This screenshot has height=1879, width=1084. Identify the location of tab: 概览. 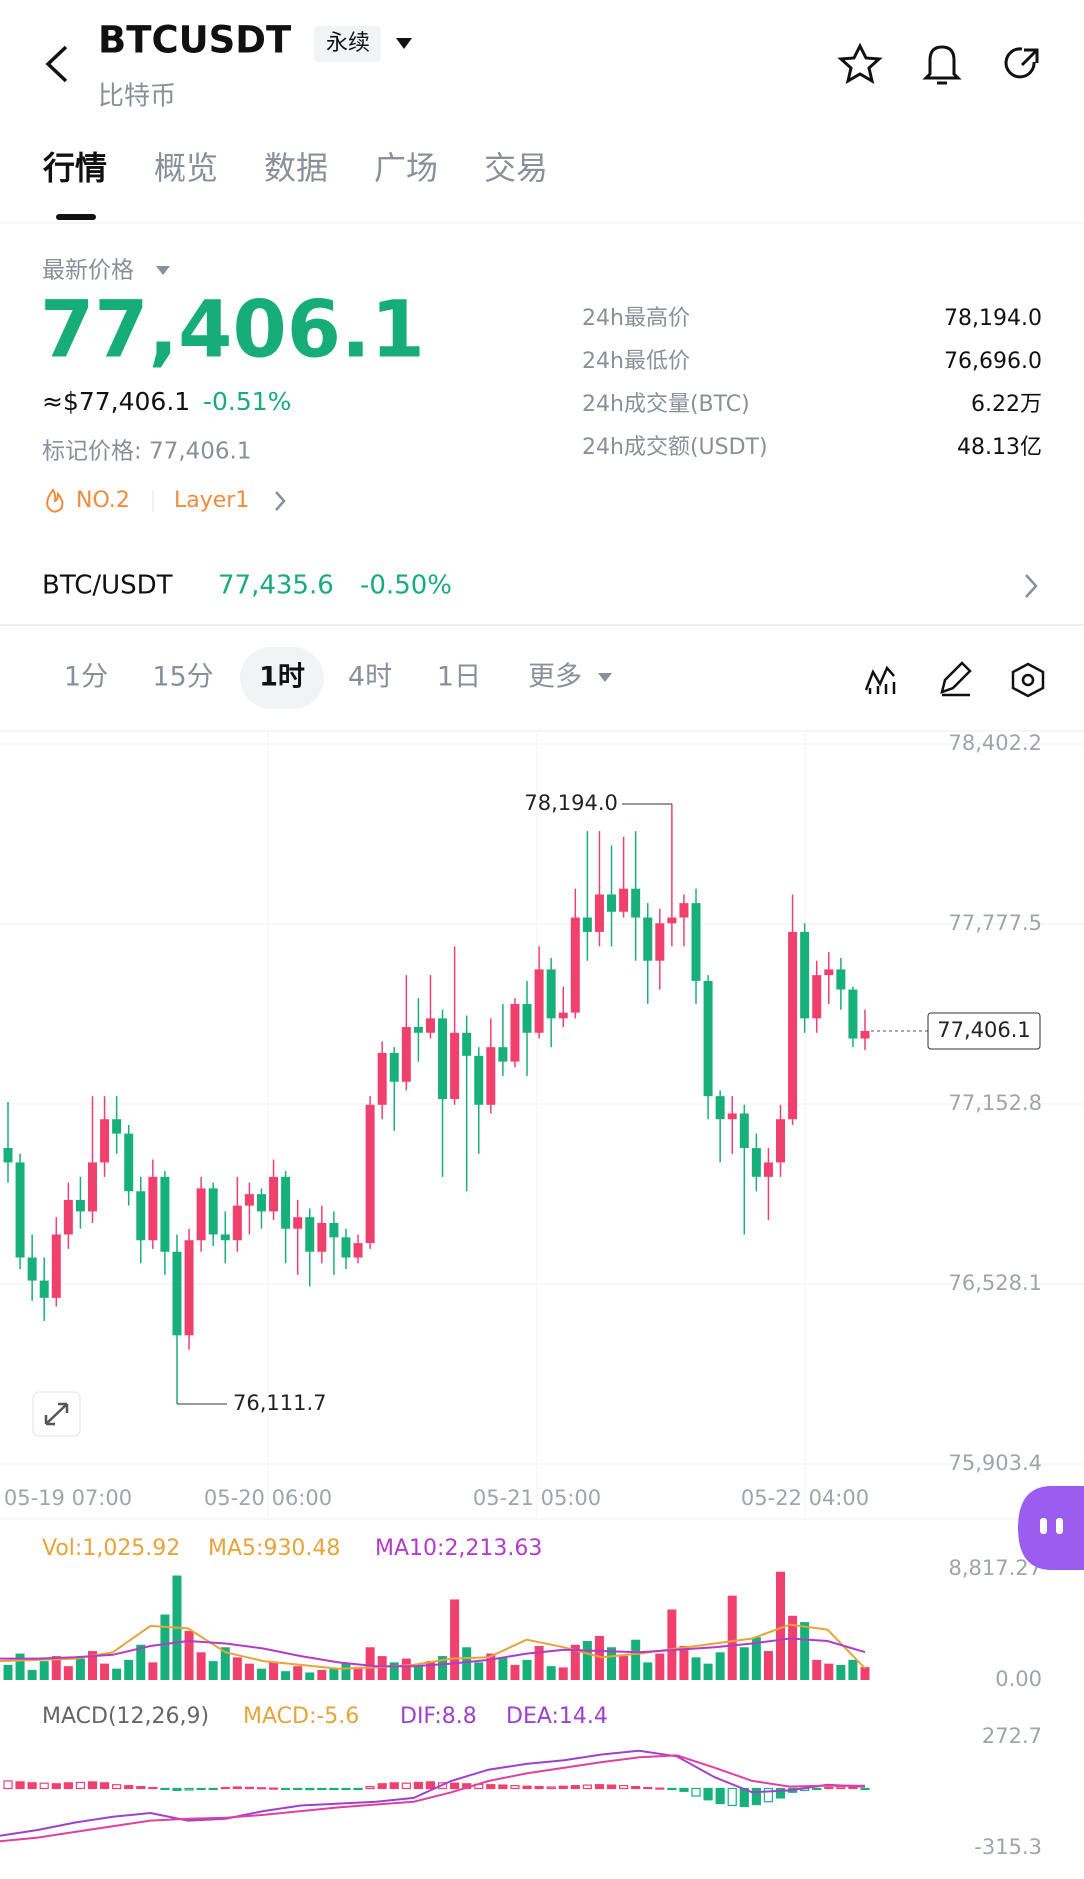
(186, 168).